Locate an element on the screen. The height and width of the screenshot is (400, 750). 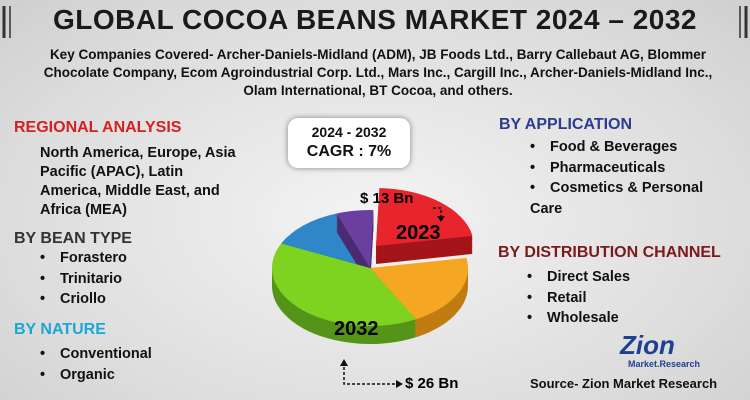
cagr-box: 2024 - 2032 CAGR : 7% is located at coordinates (349, 143).